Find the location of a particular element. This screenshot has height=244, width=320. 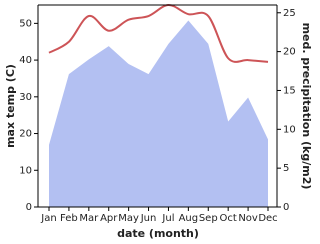

y-axis-label: max temp (C) is located at coordinates (10, 106).